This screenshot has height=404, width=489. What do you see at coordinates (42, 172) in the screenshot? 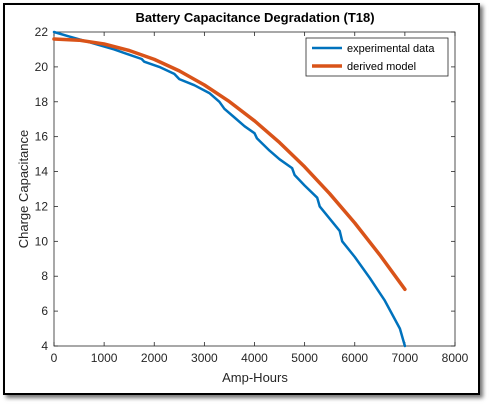
I see `y-tick-label: 14` at bounding box center [42, 172].